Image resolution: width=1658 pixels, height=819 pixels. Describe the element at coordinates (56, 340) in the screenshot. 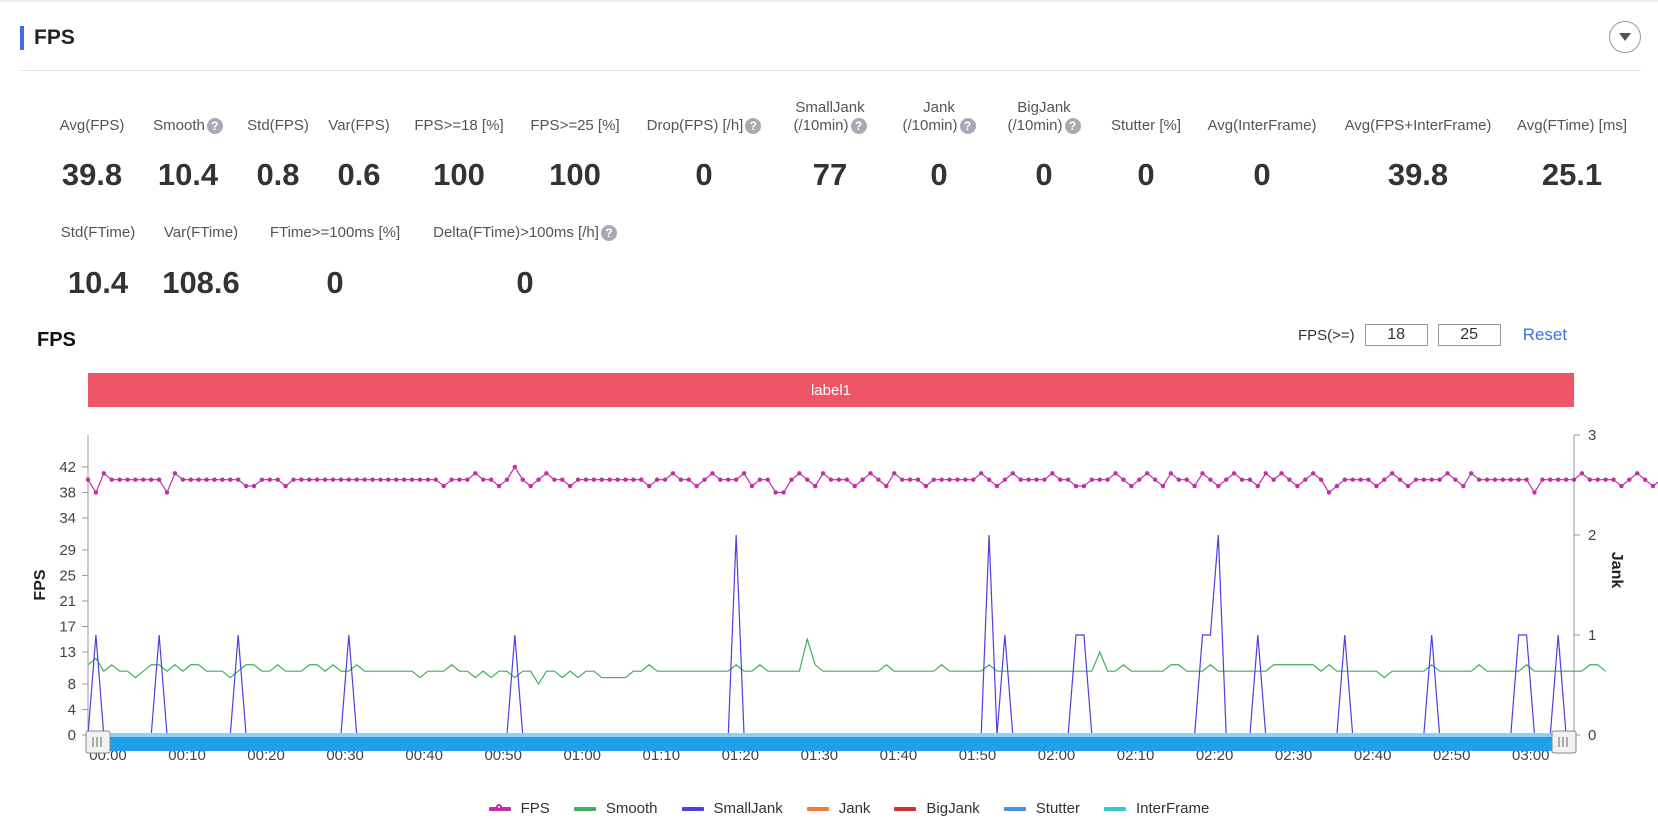

I see `chart-title: FPS` at that location.